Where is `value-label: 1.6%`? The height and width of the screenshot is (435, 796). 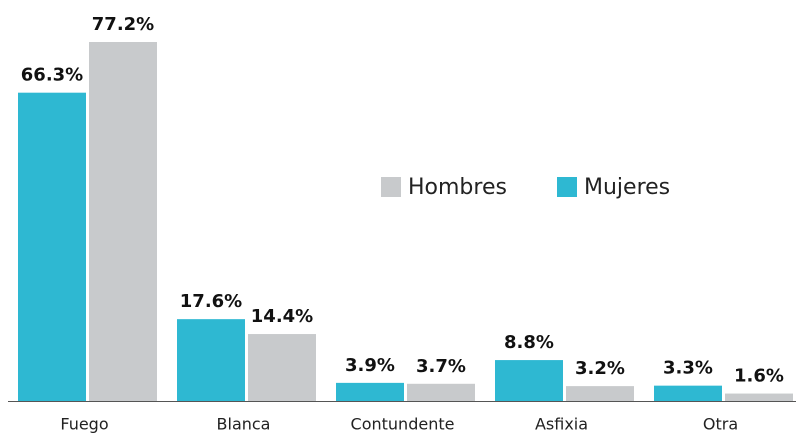
value-label: 1.6% is located at coordinates (759, 376).